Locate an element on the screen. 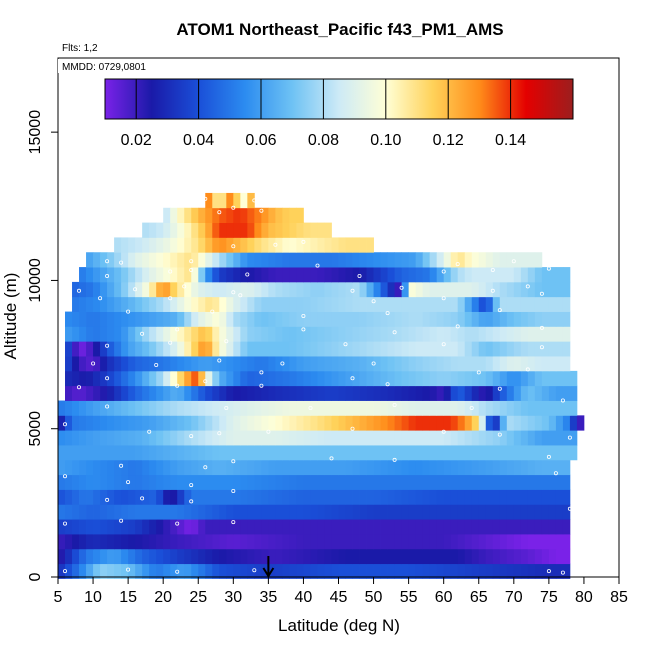  y-tick-label: 15000 is located at coordinates (35, 132).